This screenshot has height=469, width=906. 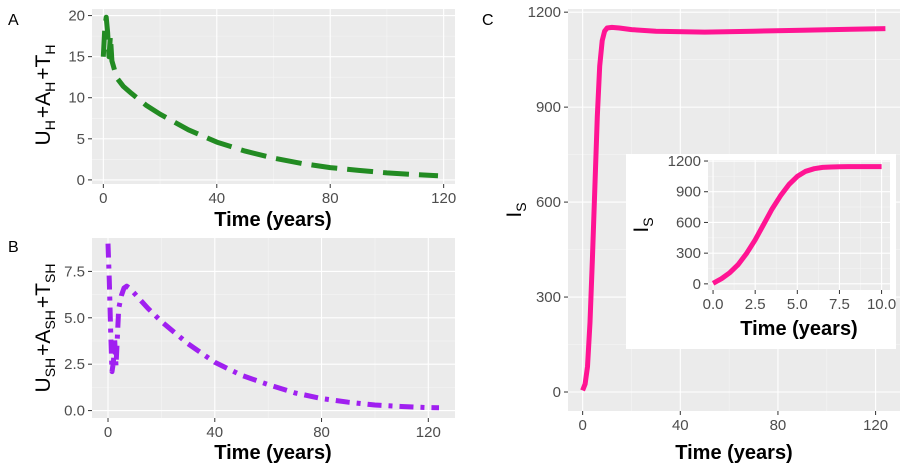 What do you see at coordinates (881, 304) in the screenshot?
I see `x-tick-label: 10.0` at bounding box center [881, 304].